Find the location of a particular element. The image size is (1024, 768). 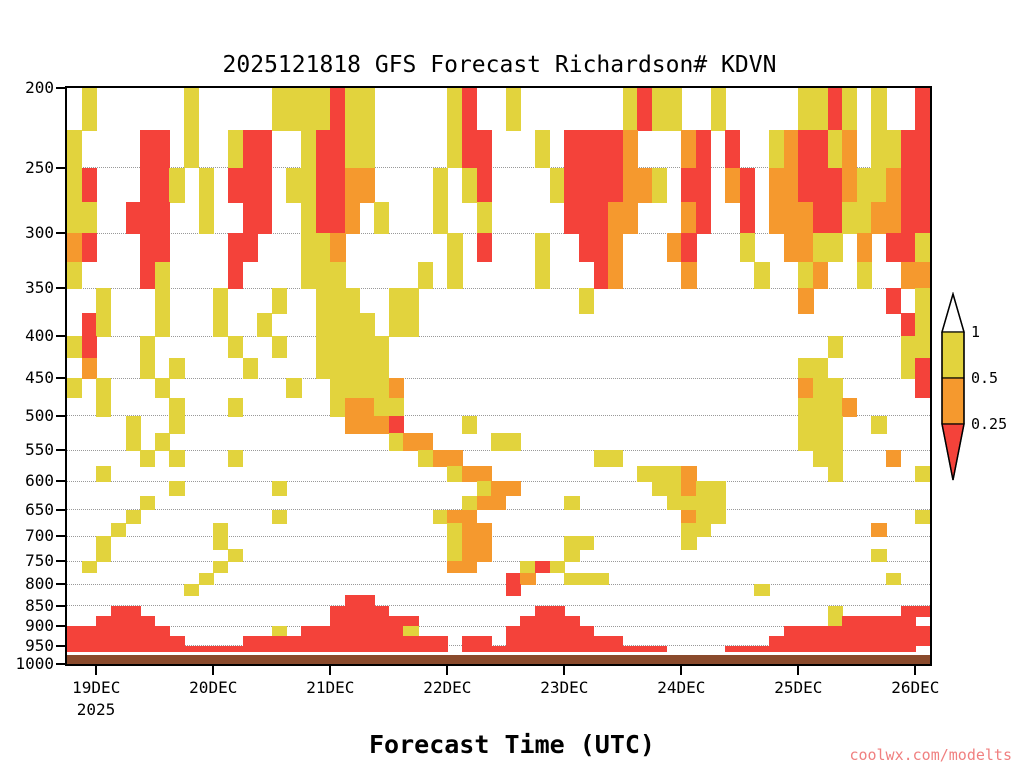

y-tick-label: 500 is located at coordinates (39, 415).